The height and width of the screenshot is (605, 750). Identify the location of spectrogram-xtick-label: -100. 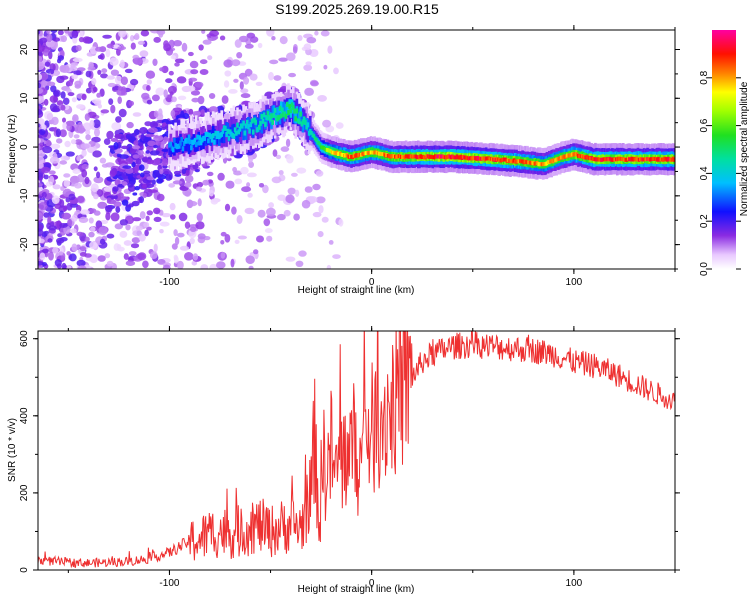
(169, 282).